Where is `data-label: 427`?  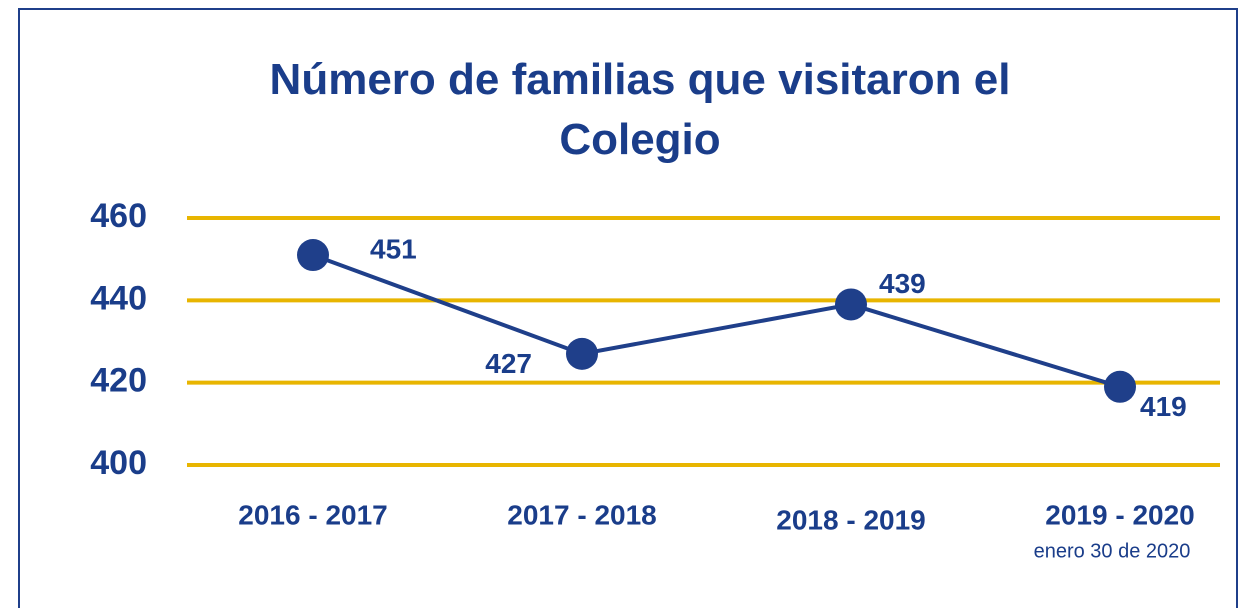
data-label: 427 is located at coordinates (508, 363).